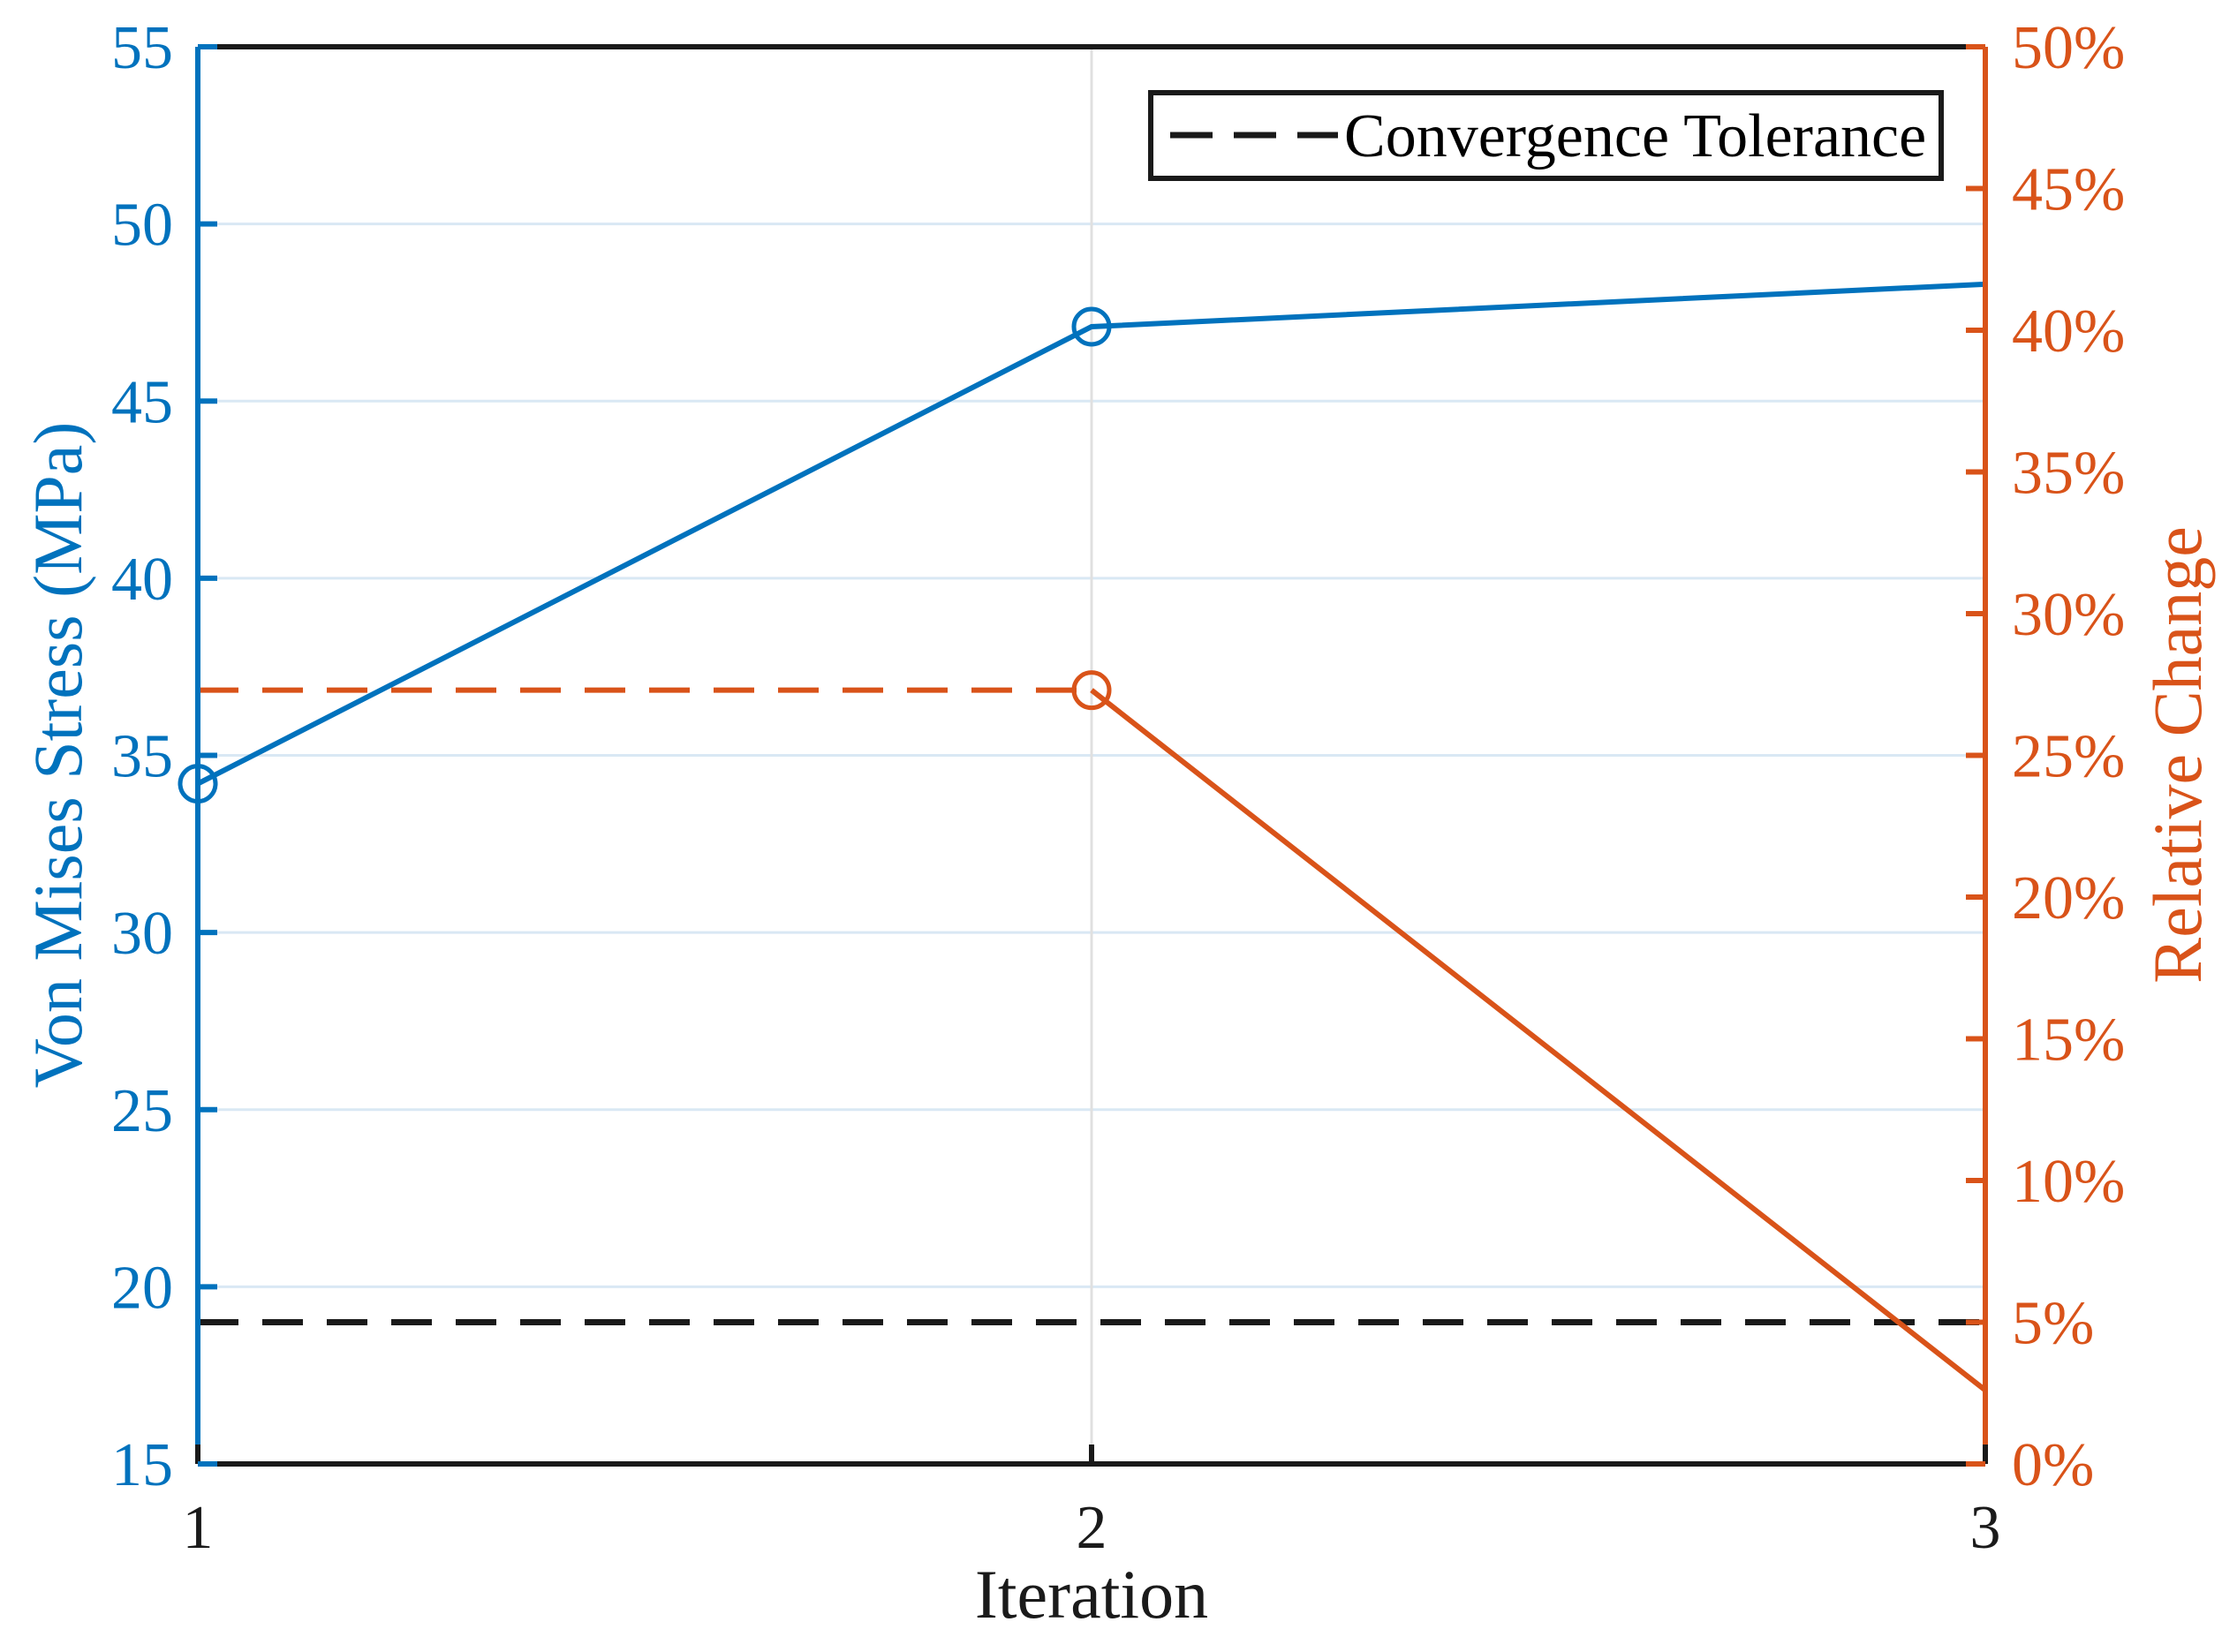  Describe the element at coordinates (2068, 898) in the screenshot. I see `right-tick-label: 20%` at that location.